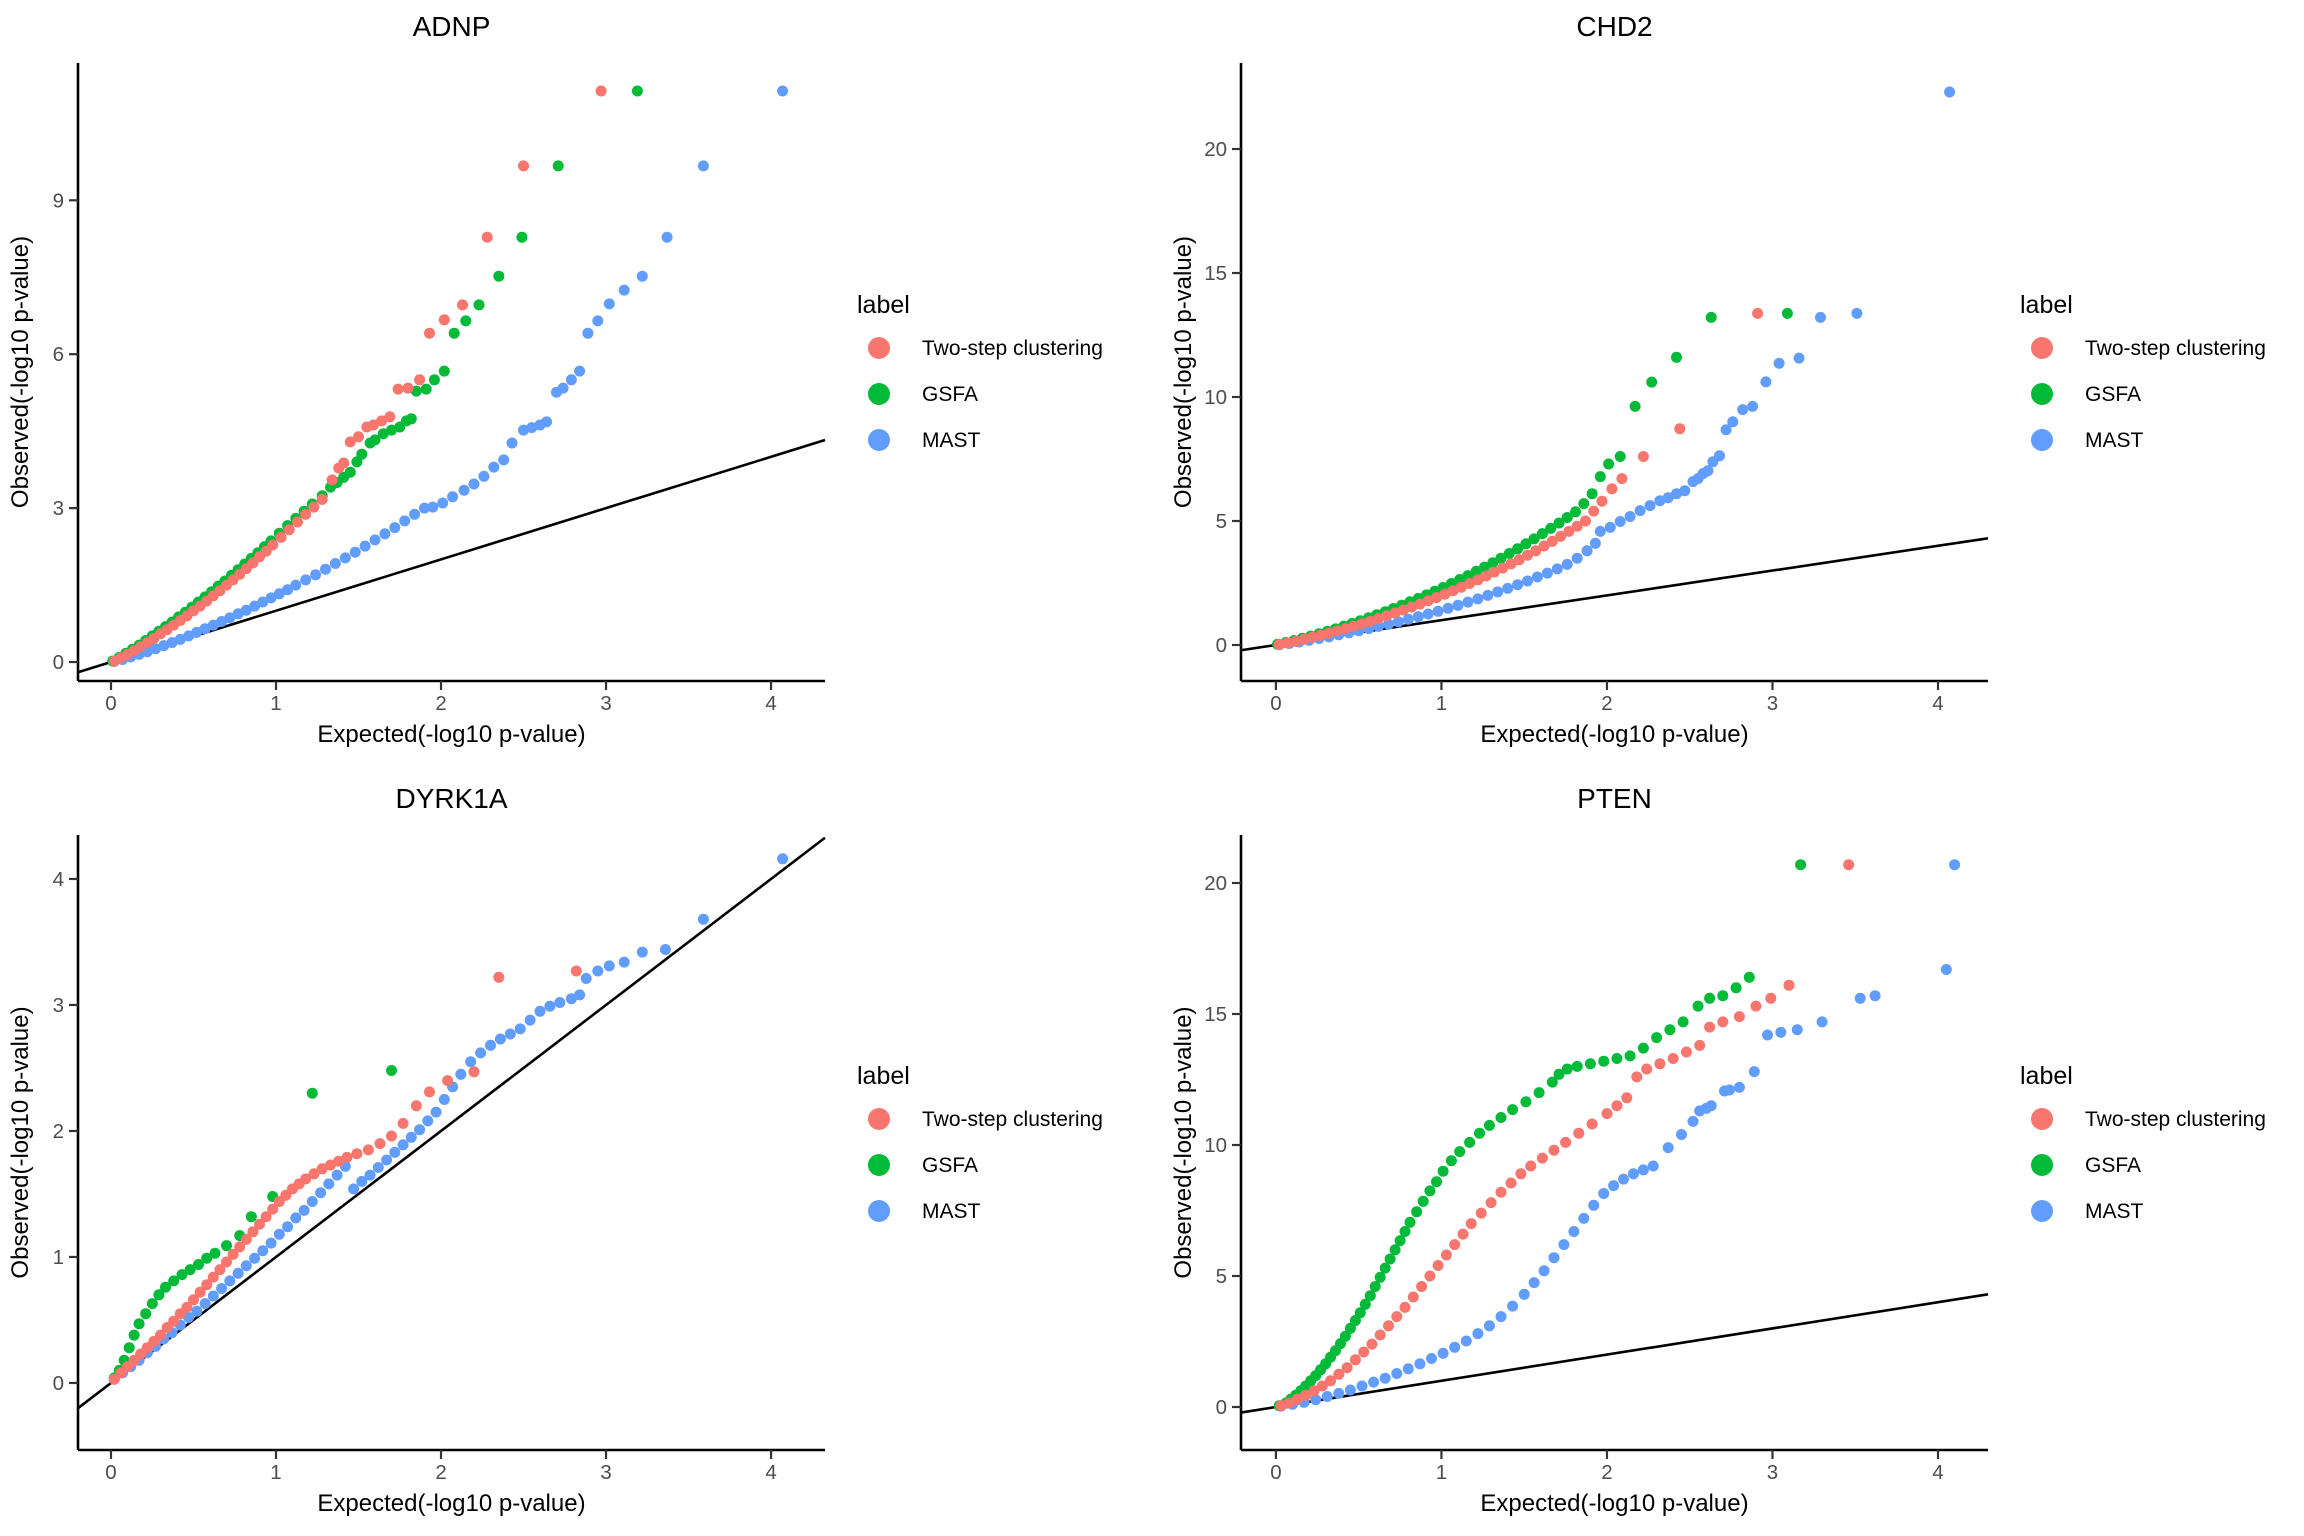 The image size is (2304, 1536). What do you see at coordinates (2046, 305) in the screenshot?
I see `legend-title: label` at bounding box center [2046, 305].